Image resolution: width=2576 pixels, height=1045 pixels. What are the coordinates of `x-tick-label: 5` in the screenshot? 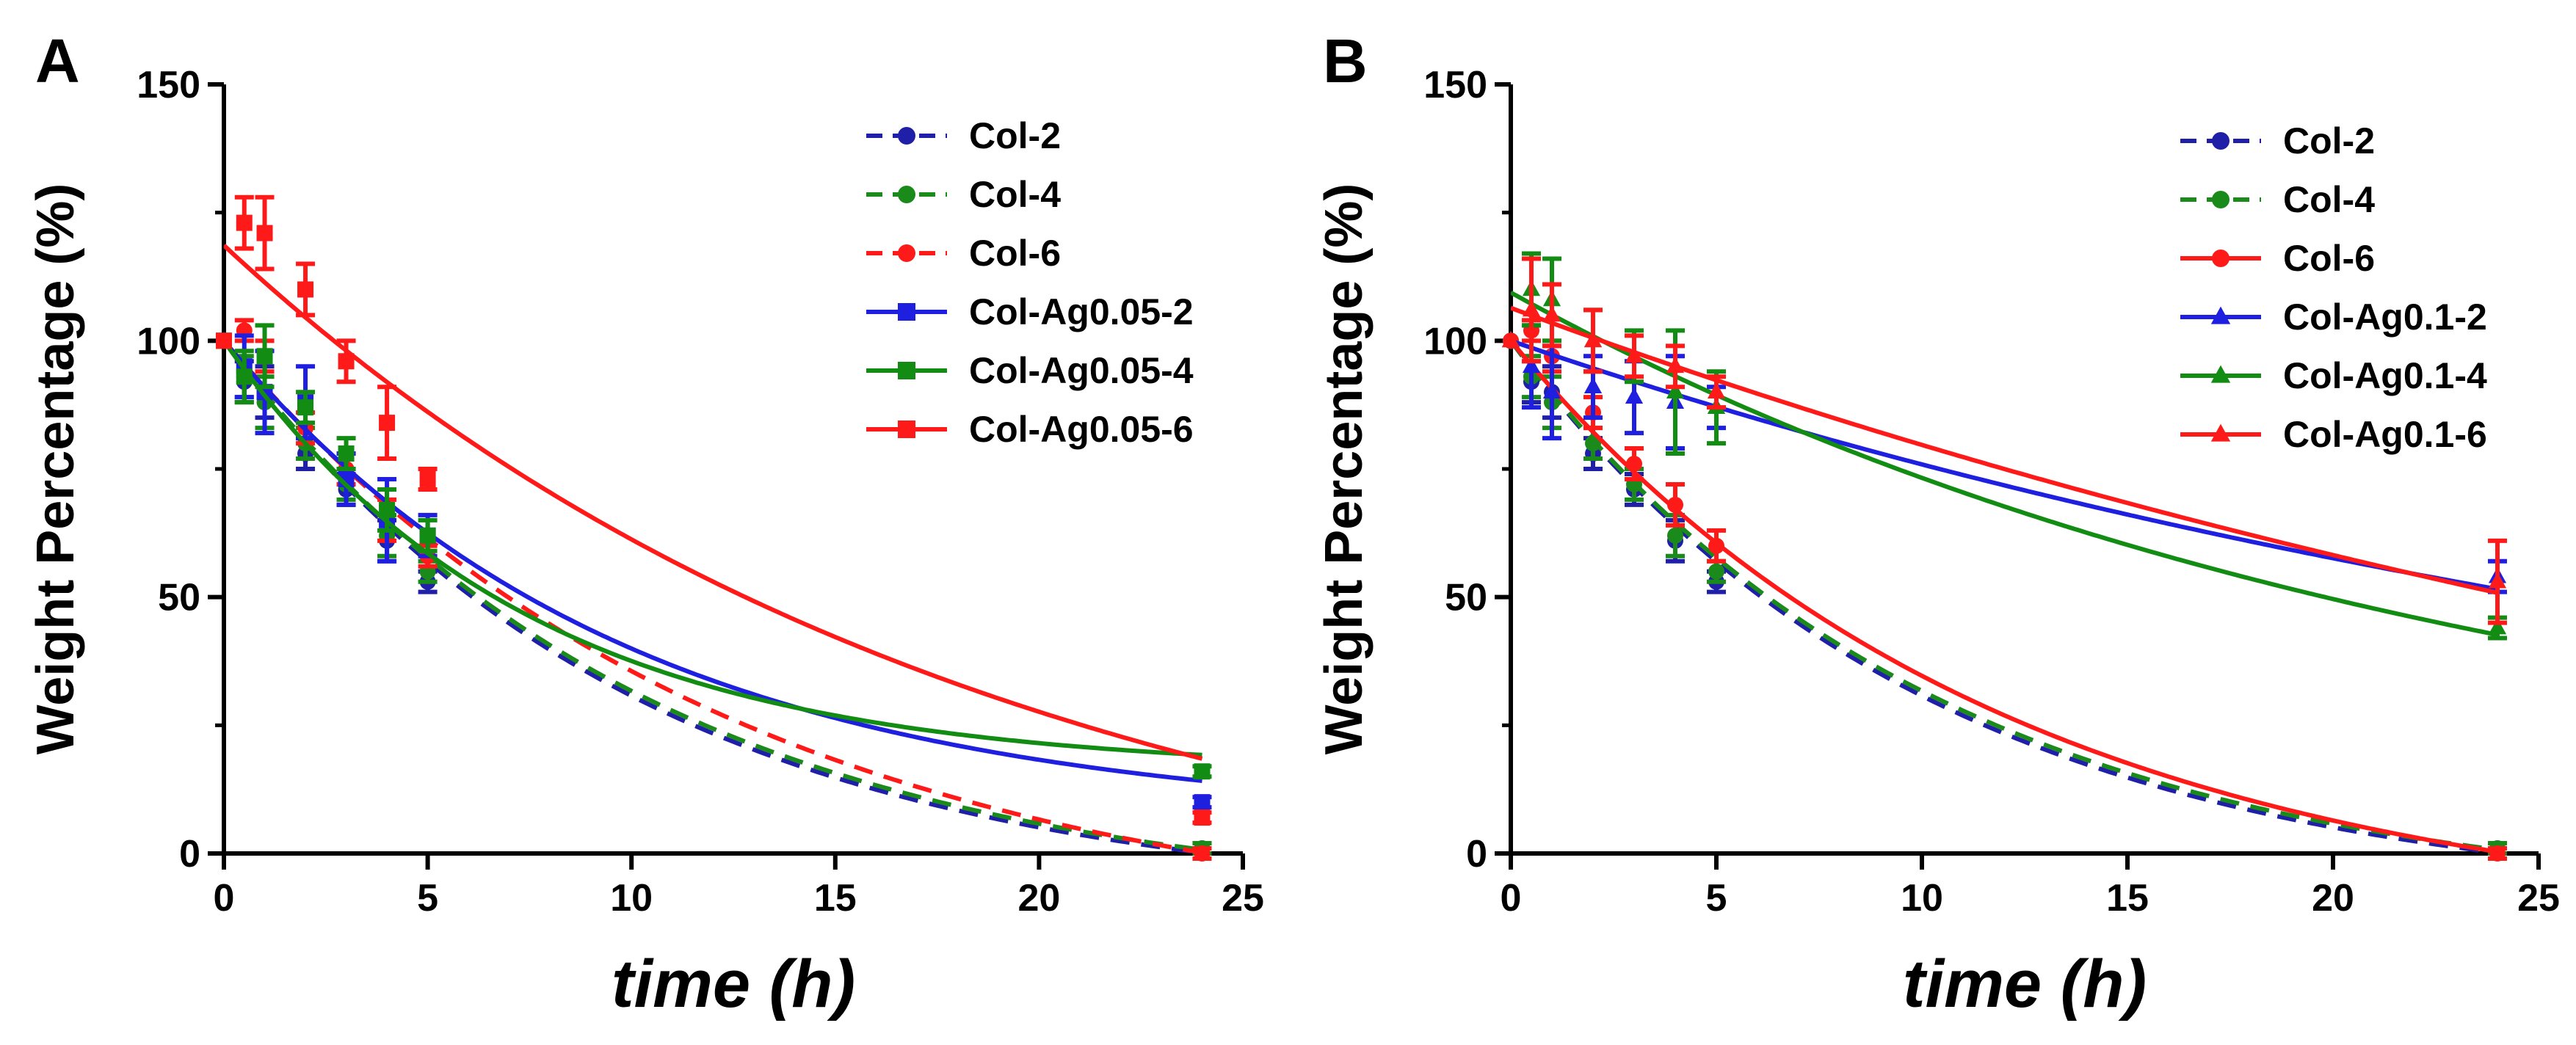 It's located at (427, 898).